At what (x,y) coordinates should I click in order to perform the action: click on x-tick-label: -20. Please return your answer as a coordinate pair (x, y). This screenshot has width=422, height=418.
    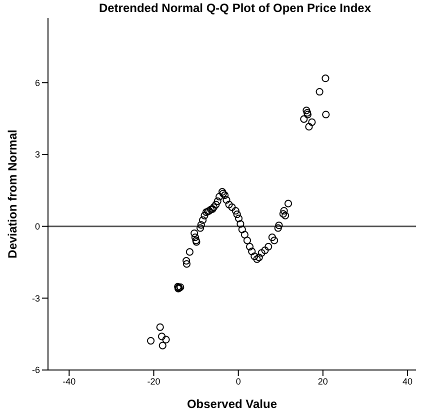
    Looking at the image, I should click on (153, 381).